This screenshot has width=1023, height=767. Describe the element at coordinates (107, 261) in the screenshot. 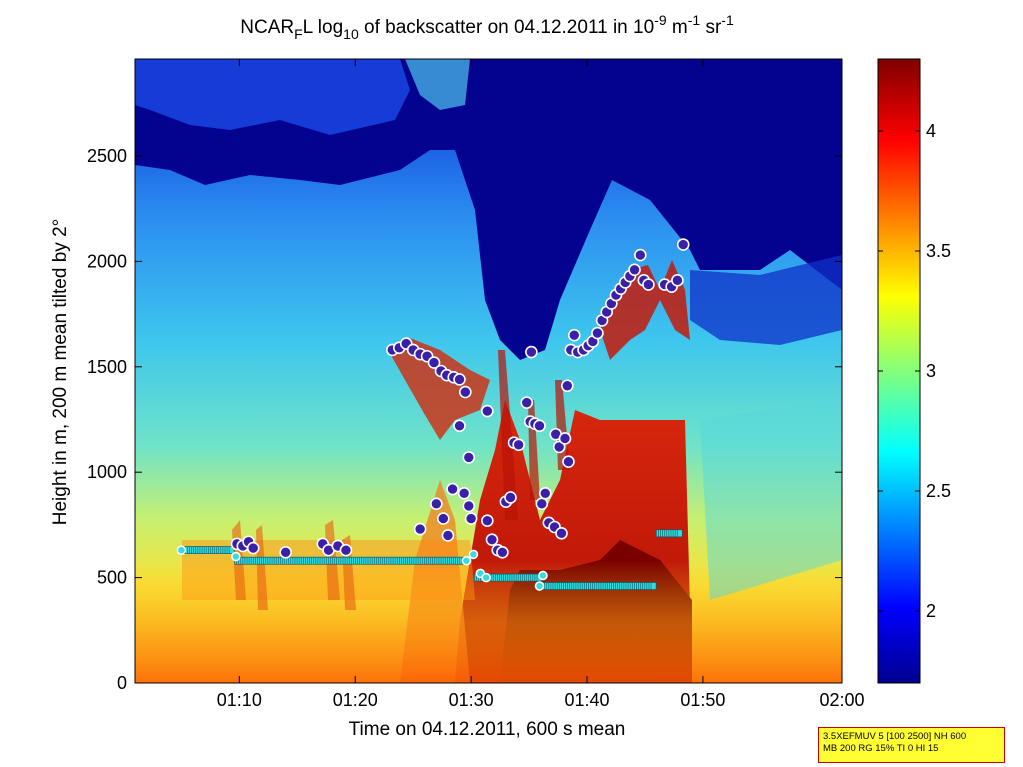

I see `y-tick-label: 2000` at that location.